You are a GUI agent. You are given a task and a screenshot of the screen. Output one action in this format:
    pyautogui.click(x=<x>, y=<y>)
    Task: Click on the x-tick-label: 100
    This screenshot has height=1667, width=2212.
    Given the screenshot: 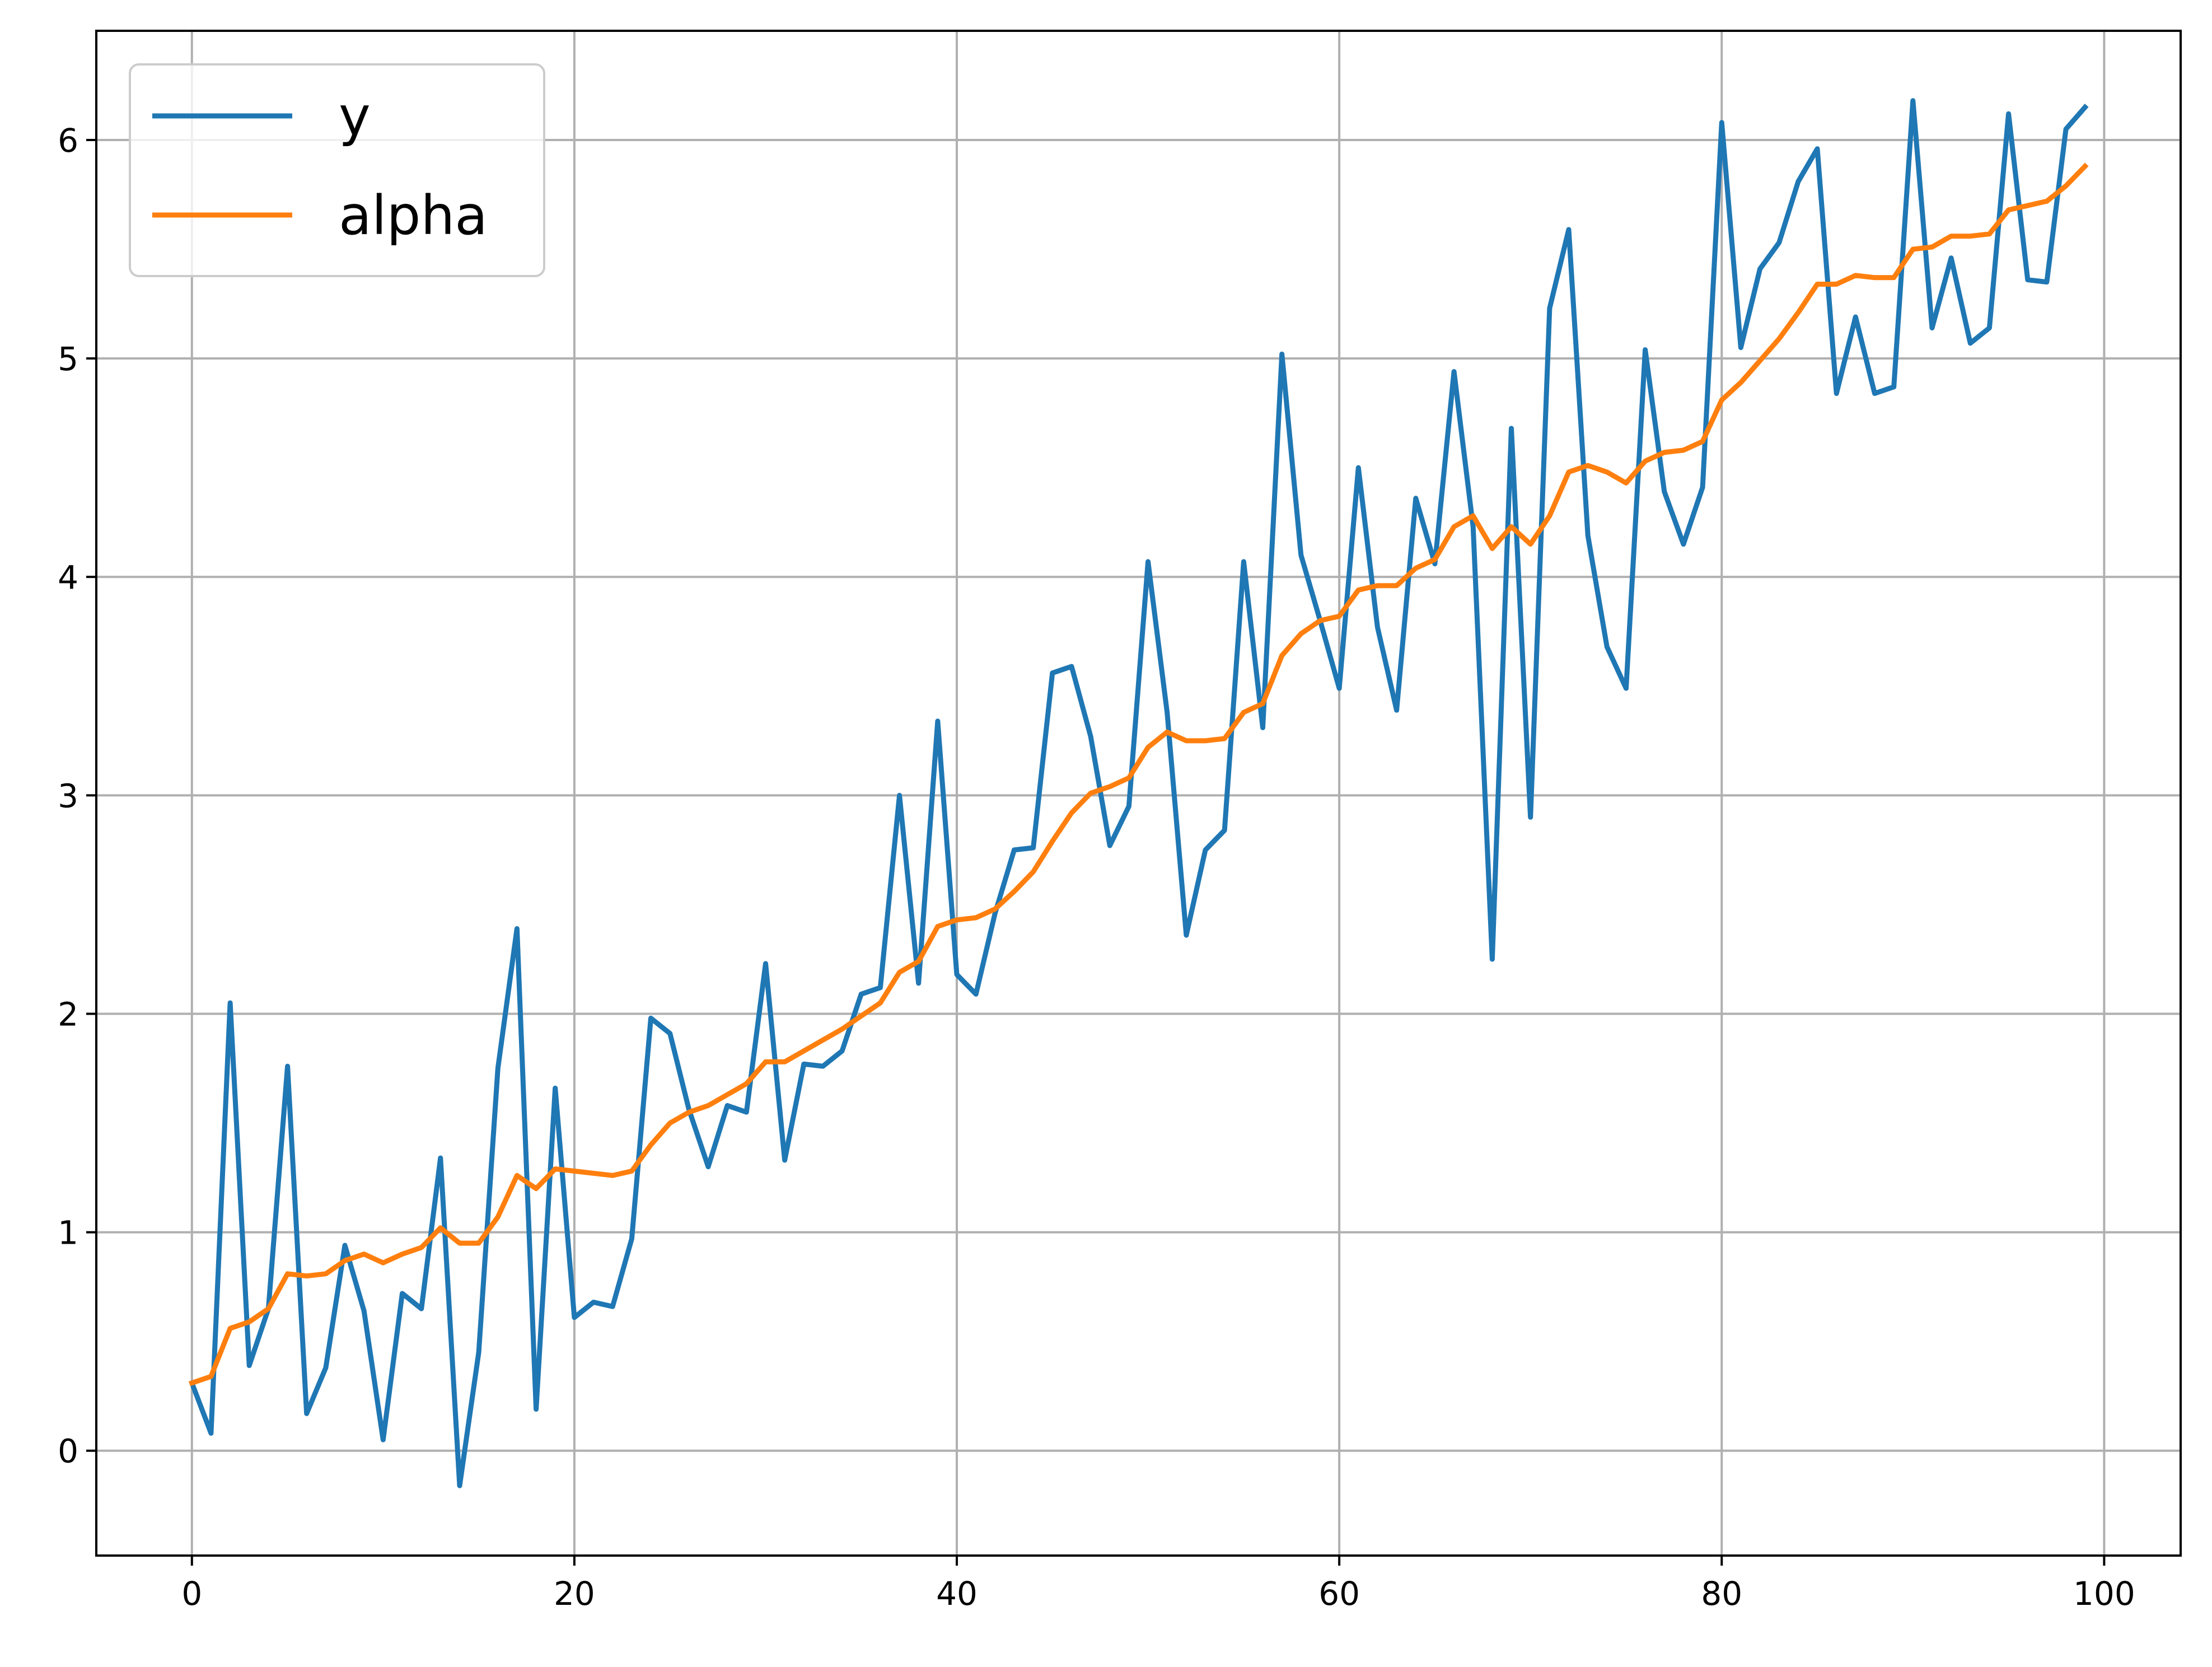 What is the action you would take?
    pyautogui.click(x=2104, y=1594)
    